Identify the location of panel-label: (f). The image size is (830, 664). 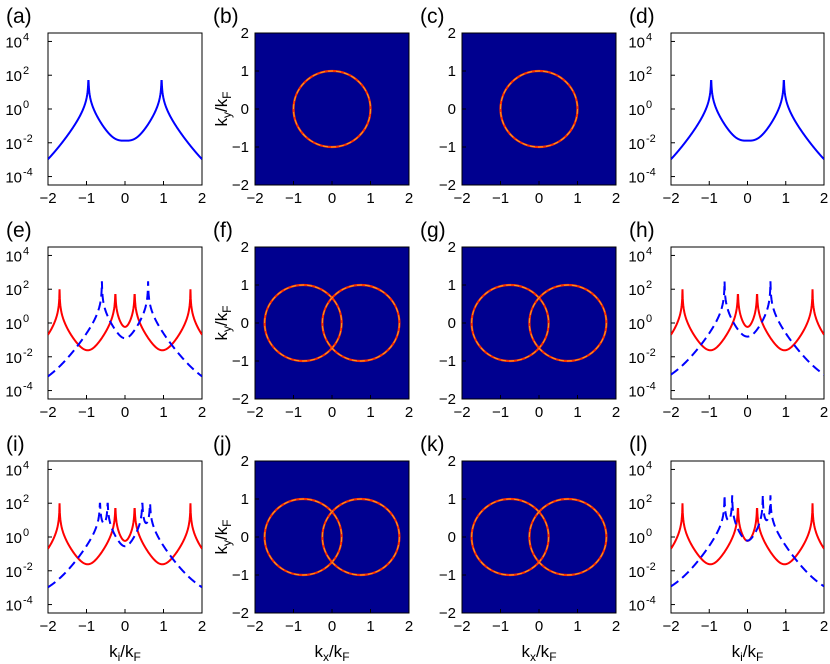
(223, 230).